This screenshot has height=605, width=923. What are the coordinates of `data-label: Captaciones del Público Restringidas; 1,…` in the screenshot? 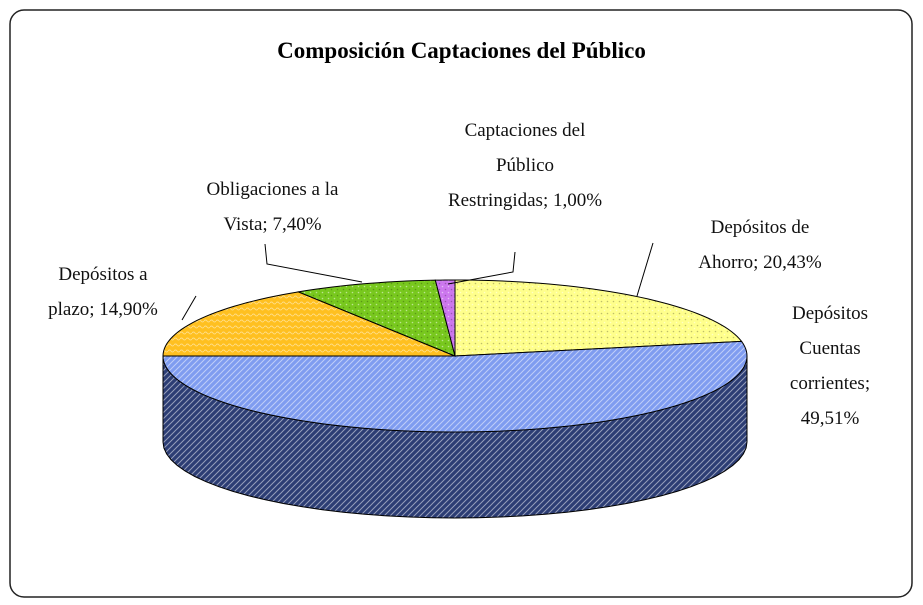 It's located at (525, 165).